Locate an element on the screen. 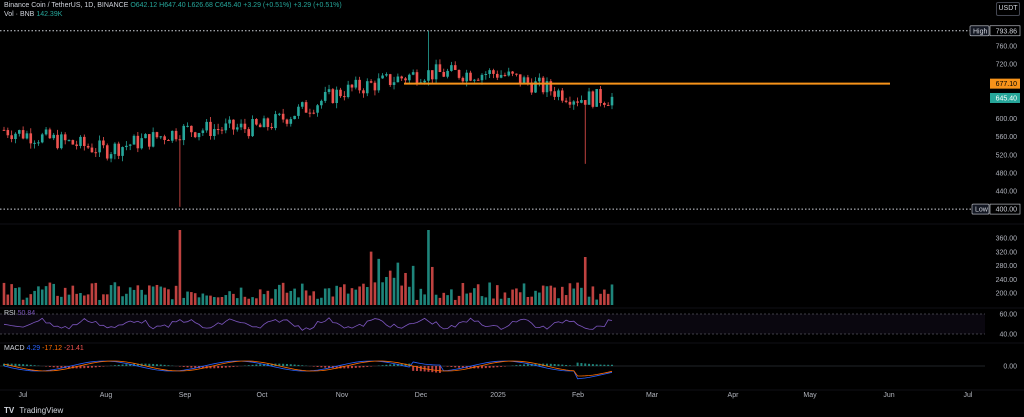 This screenshot has width=1024, height=417. rsi-band is located at coordinates (492, 324).